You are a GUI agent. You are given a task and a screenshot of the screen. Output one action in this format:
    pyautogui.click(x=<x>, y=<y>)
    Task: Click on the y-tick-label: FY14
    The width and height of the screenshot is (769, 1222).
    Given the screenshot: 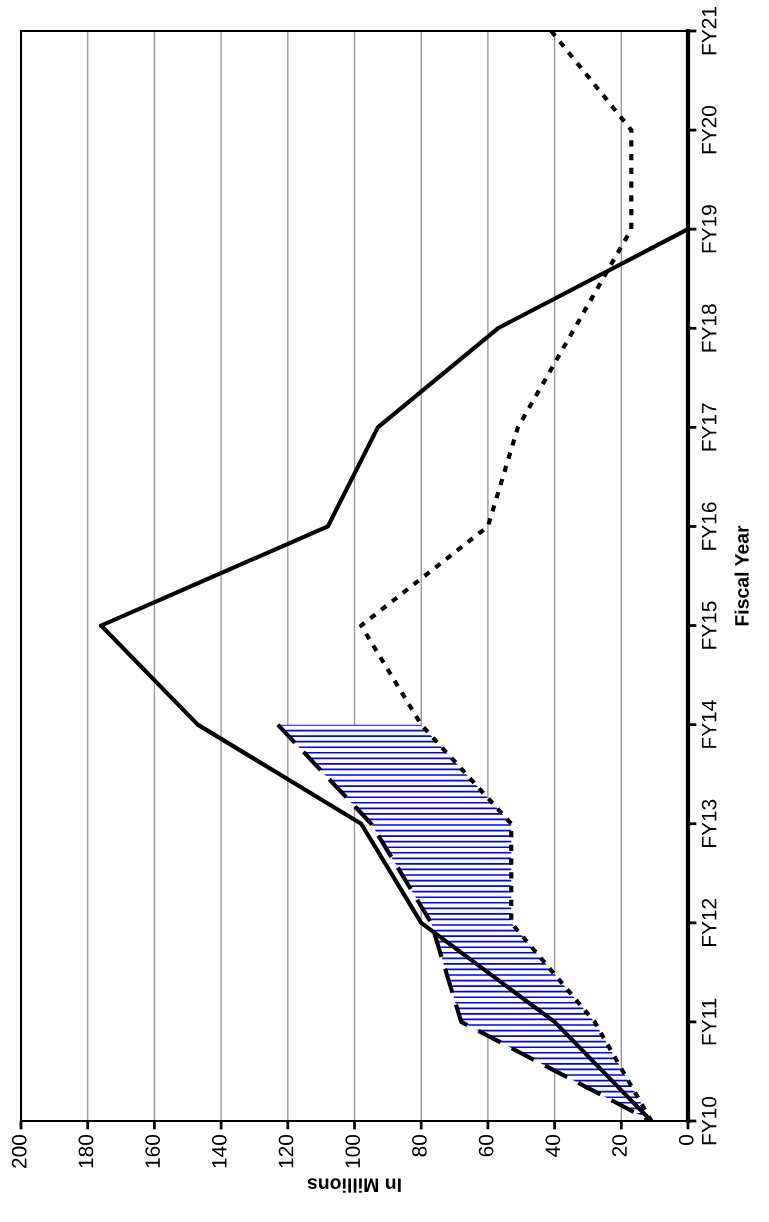 What is the action you would take?
    pyautogui.click(x=709, y=724)
    